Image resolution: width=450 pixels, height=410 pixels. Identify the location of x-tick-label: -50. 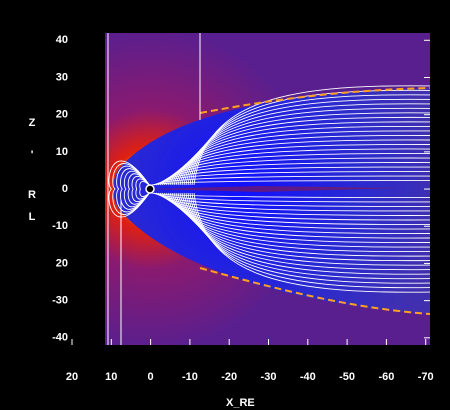
(347, 377).